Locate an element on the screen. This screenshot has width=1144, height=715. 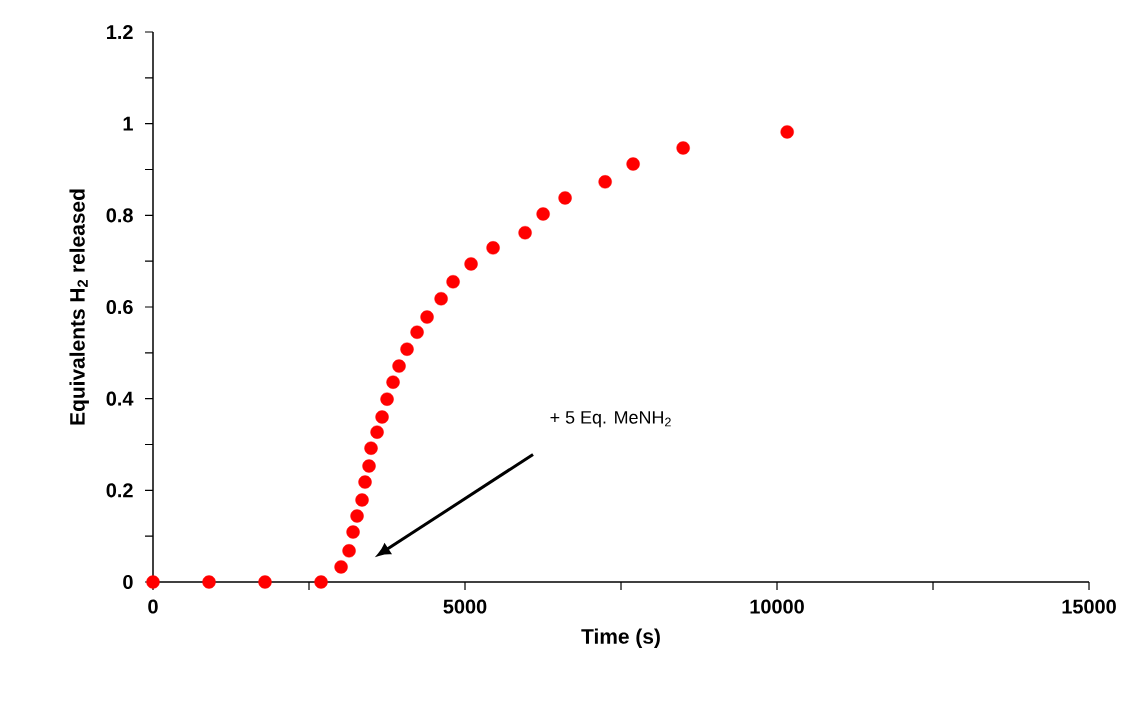
y-tick-label: 1 is located at coordinates (128, 123).